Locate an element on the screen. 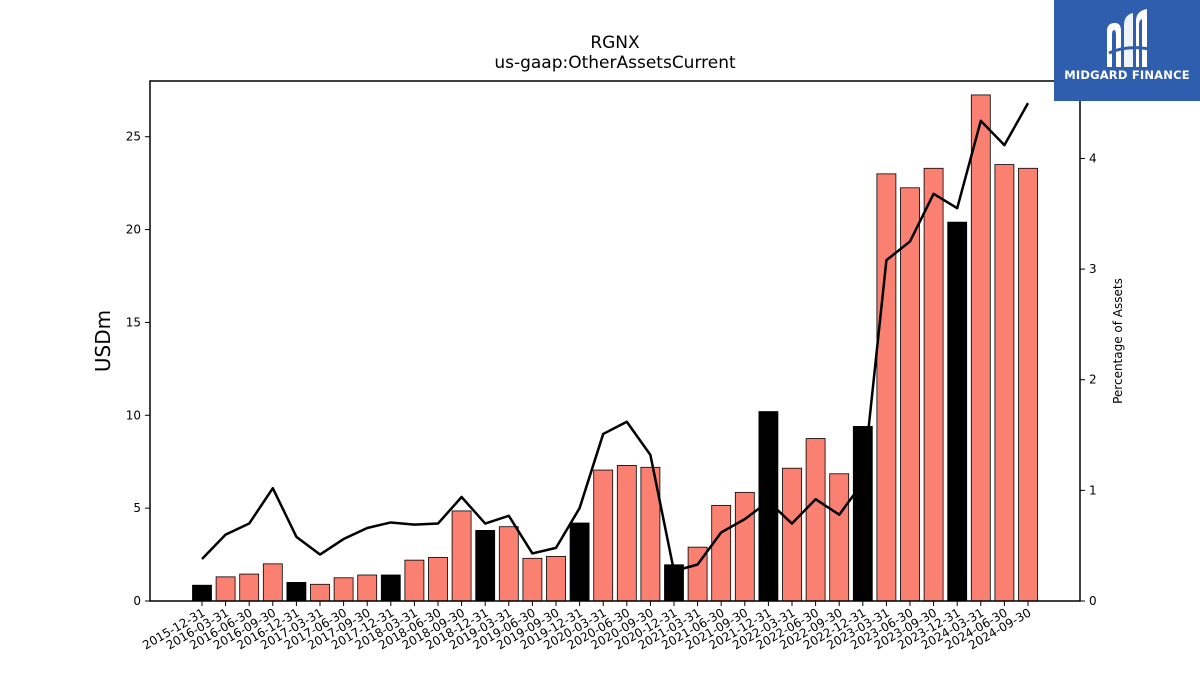  y-tick-label: 15 is located at coordinates (133, 322).